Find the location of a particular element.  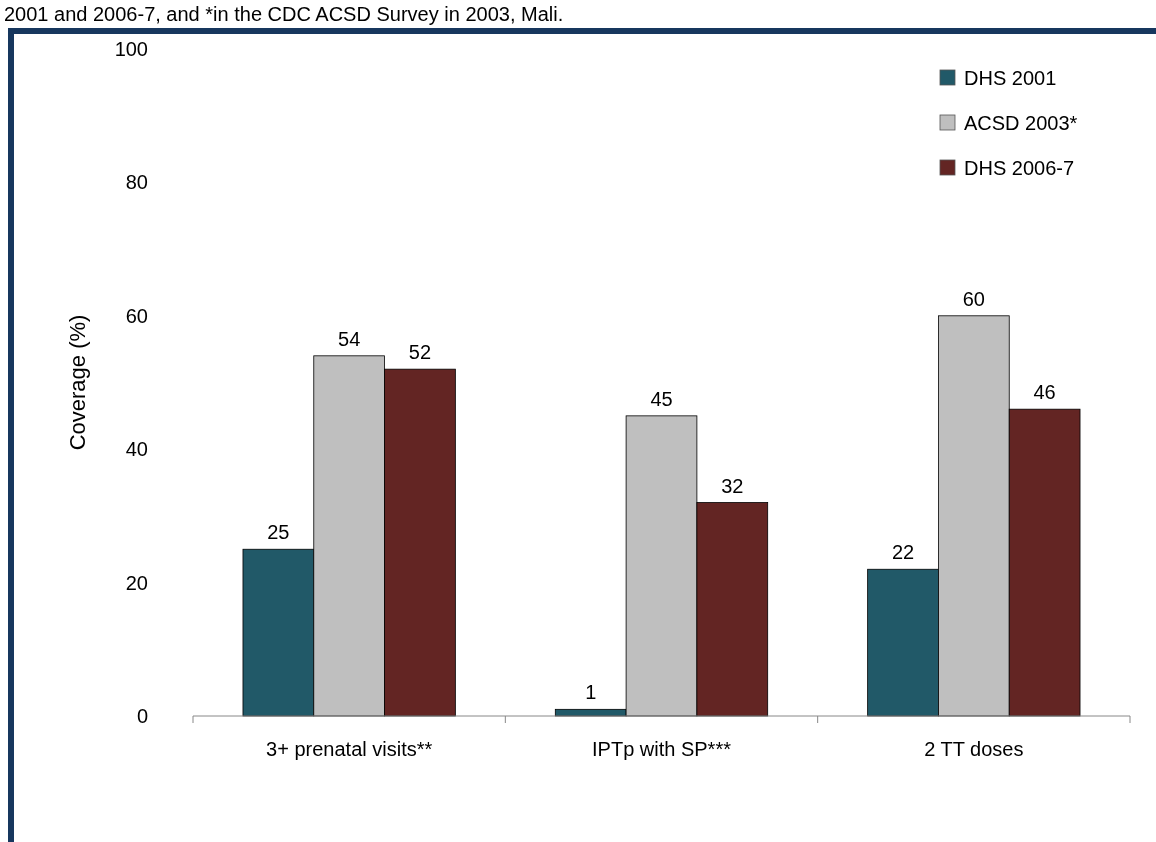

y-tick-label: 80 is located at coordinates (136, 182).